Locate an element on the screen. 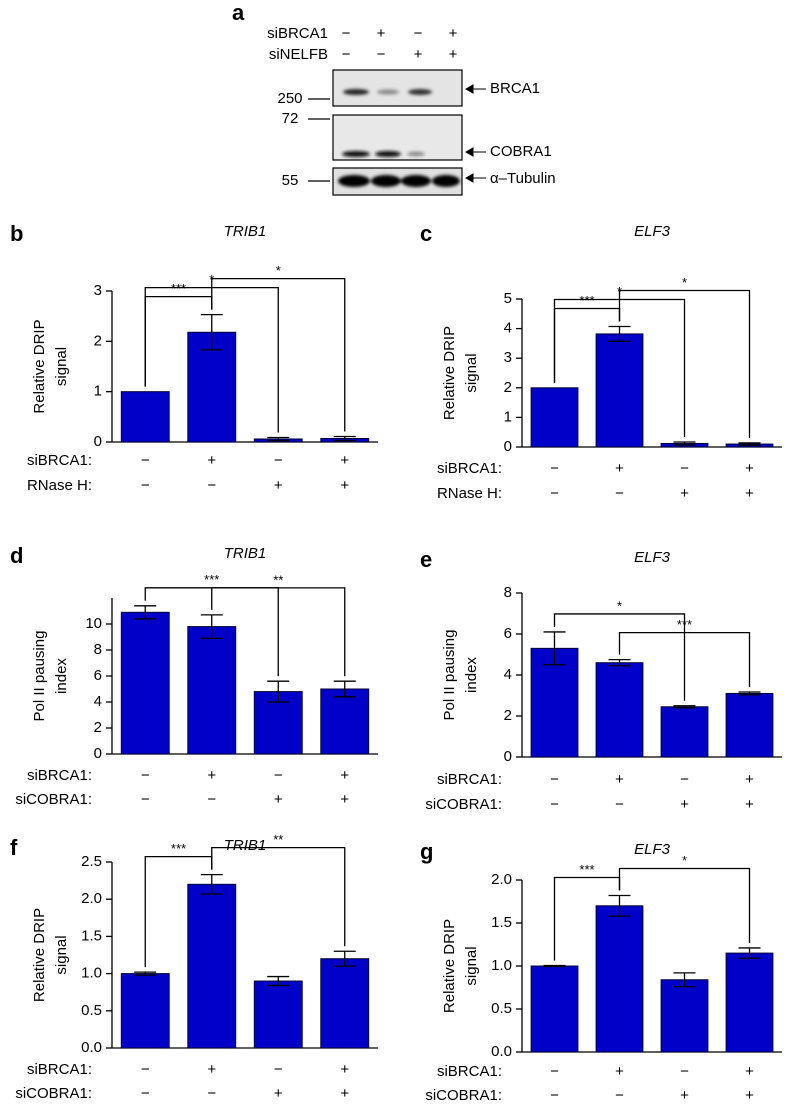 Image resolution: width=788 pixels, height=1104 pixels. y-tick-label: 1.0 is located at coordinates (91, 973).